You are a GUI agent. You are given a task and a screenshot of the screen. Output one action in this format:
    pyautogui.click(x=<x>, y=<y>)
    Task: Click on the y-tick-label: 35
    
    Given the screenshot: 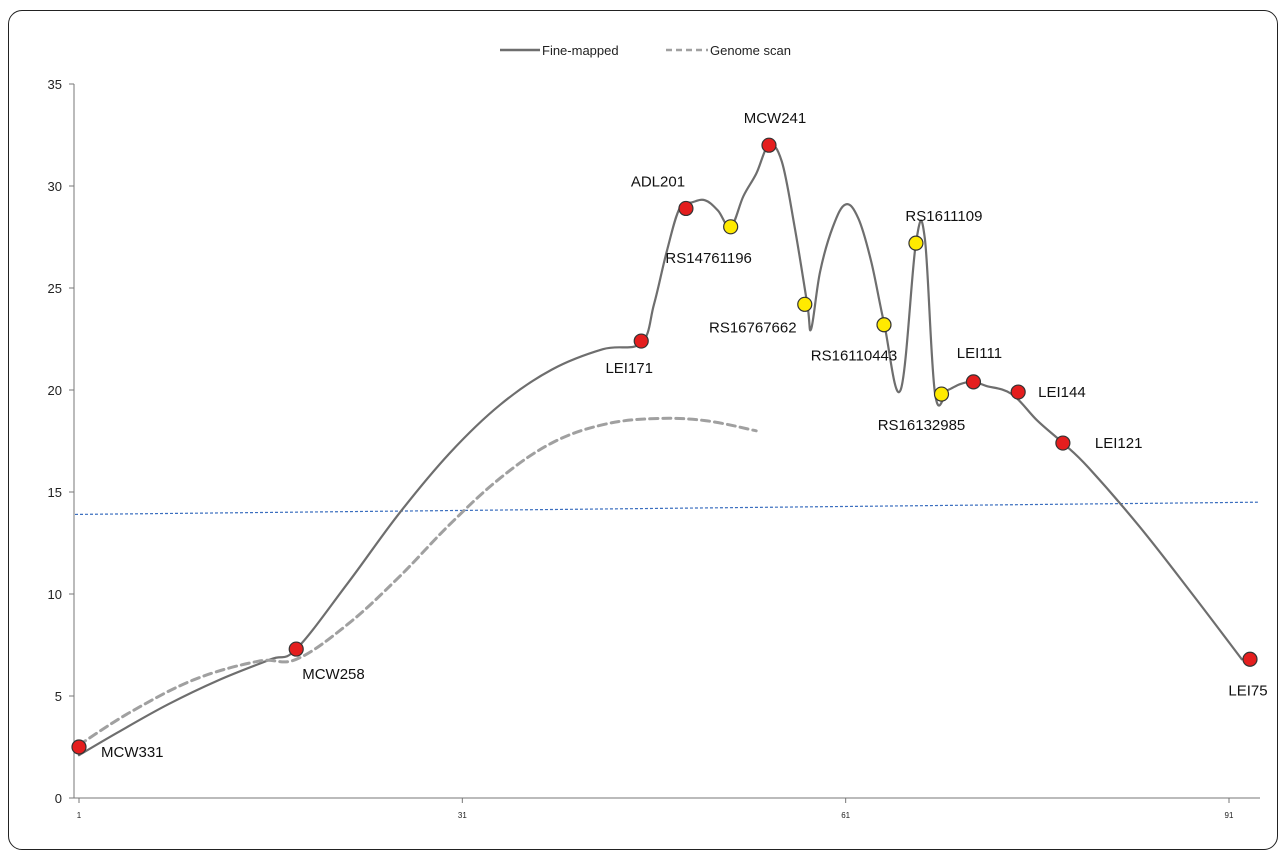 What is the action you would take?
    pyautogui.click(x=55, y=84)
    